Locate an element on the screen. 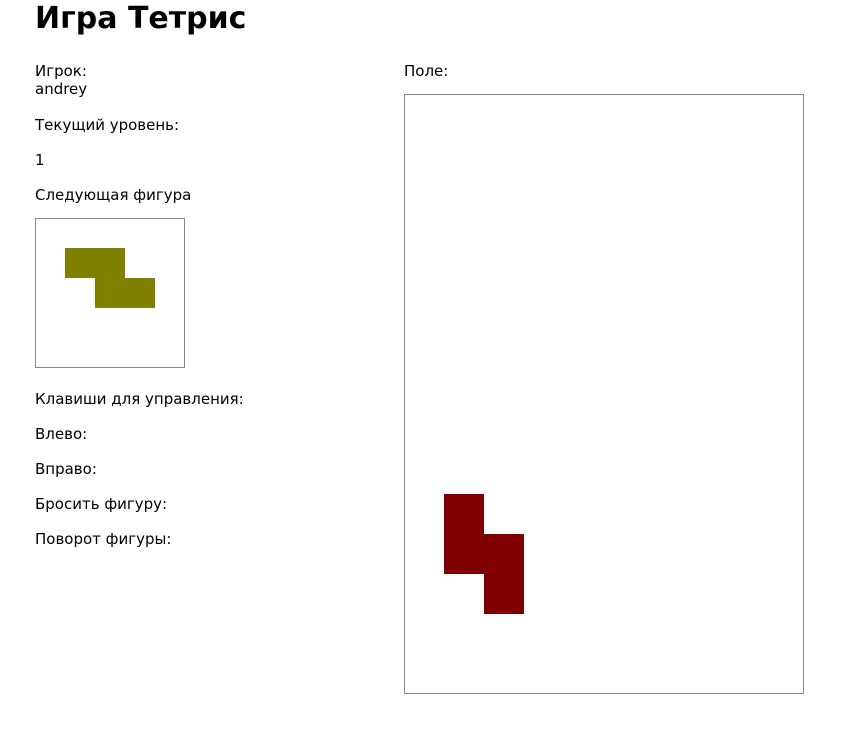  control-right-label: Вправо: is located at coordinates (66, 469).